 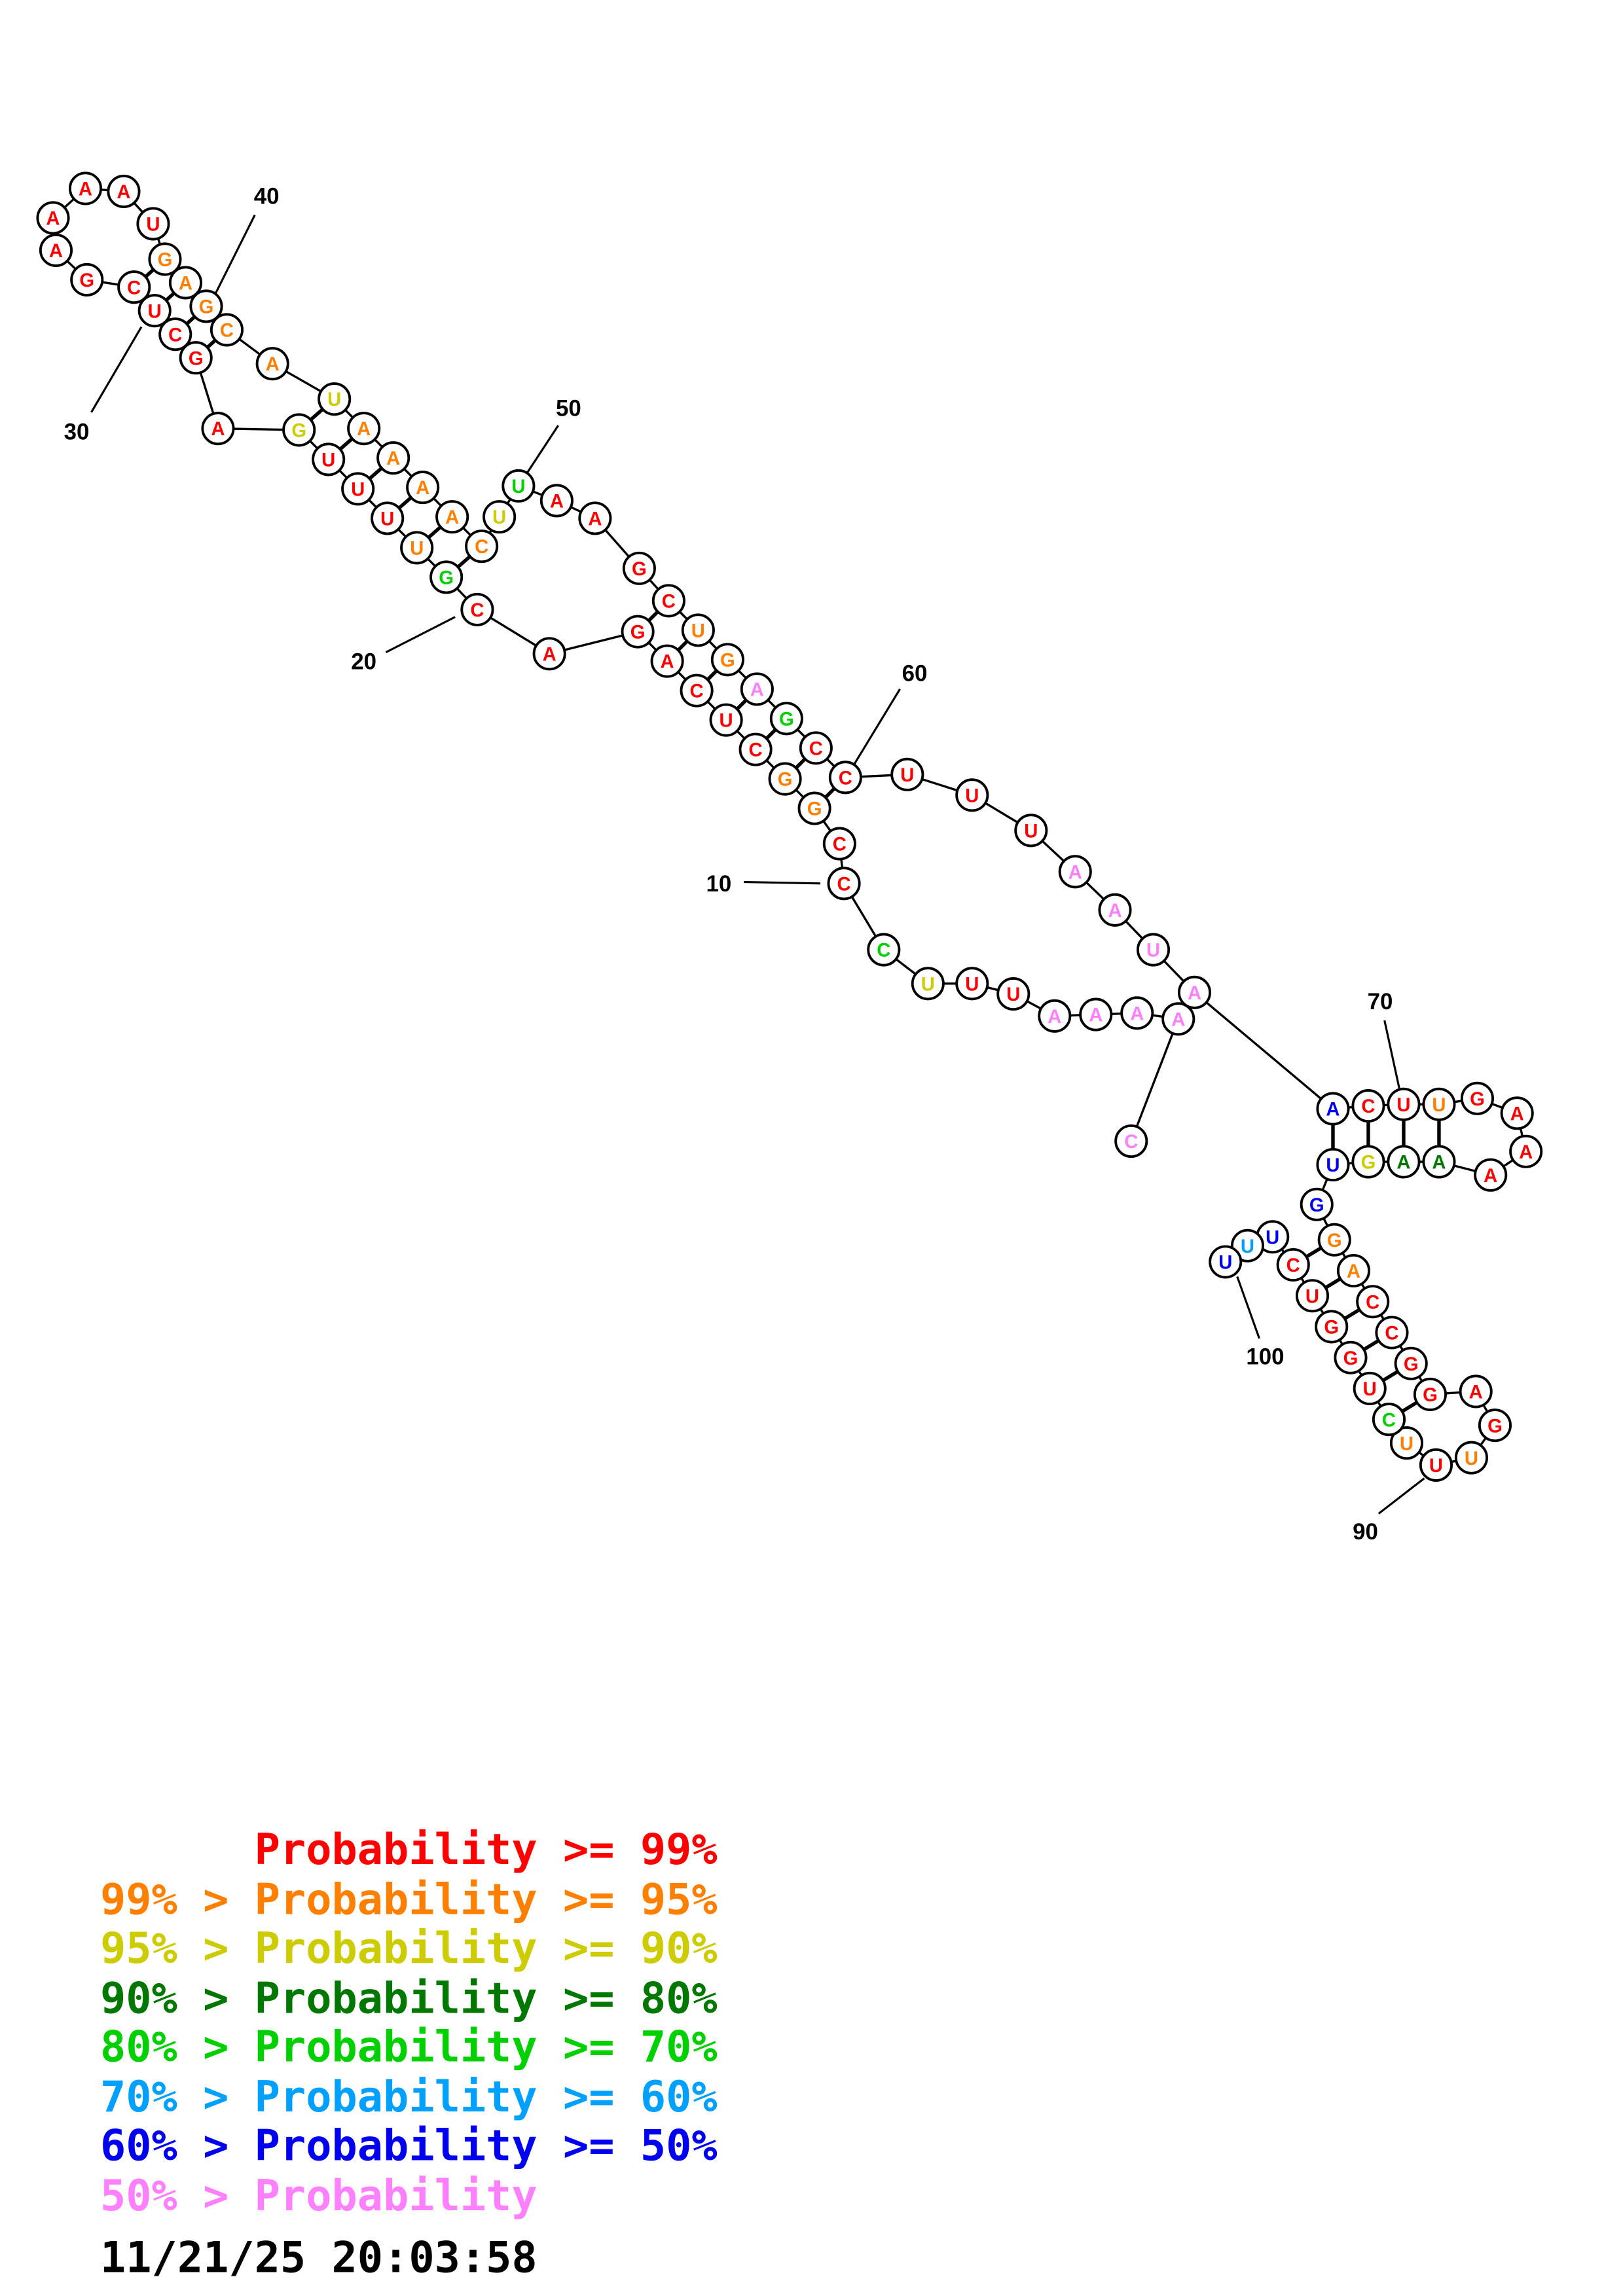 What do you see at coordinates (409, 2046) in the screenshot?
I see `legend-line: 80% > Probability >= 70%` at bounding box center [409, 2046].